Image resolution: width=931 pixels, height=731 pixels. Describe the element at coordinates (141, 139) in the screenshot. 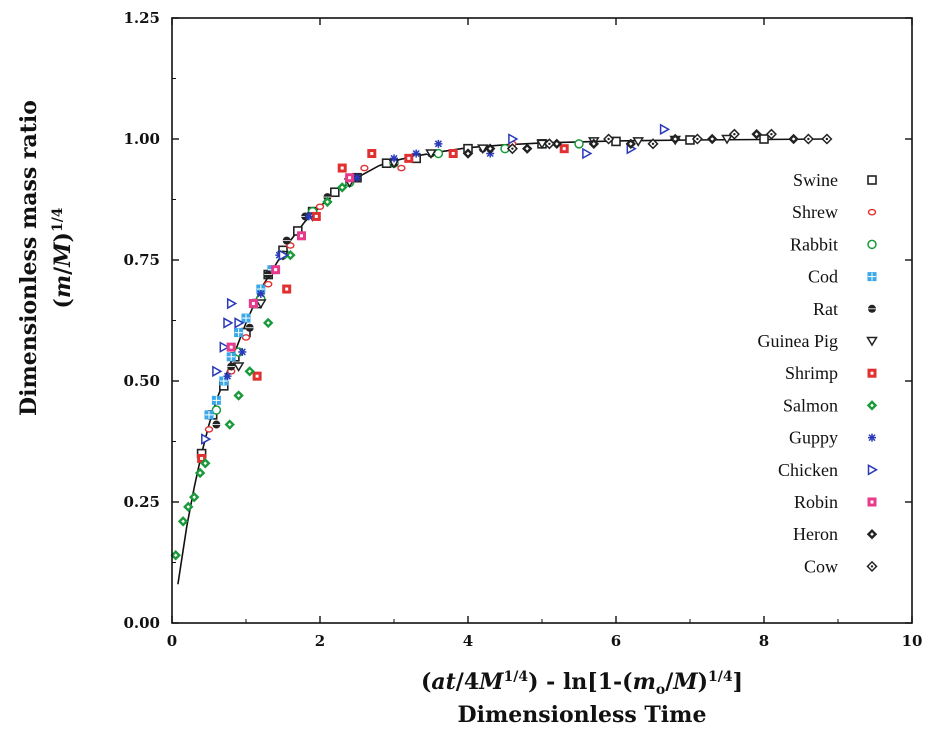

I see `y-tick-label: 1.00` at that location.